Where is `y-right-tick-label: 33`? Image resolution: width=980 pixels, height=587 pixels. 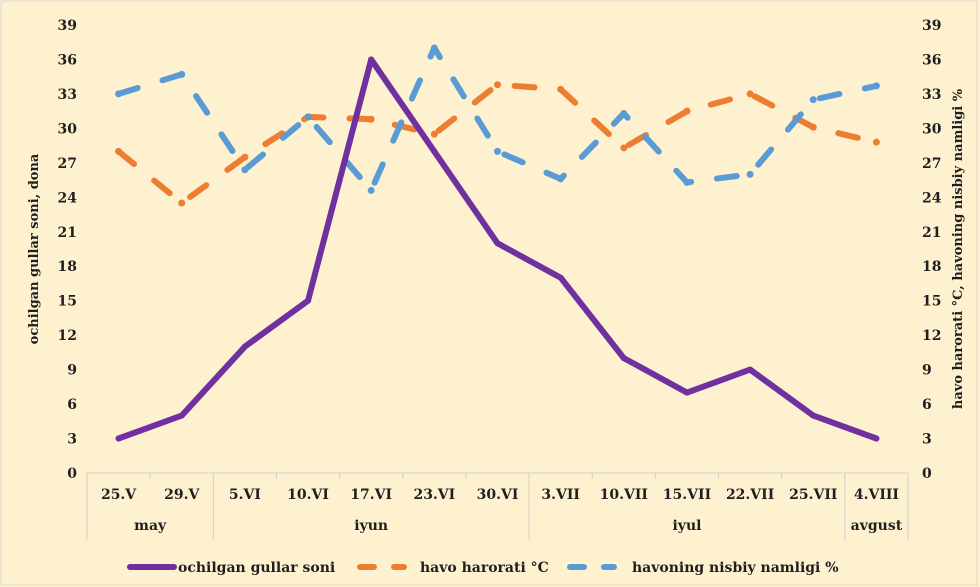
y-right-tick-label: 33 is located at coordinates (931, 95).